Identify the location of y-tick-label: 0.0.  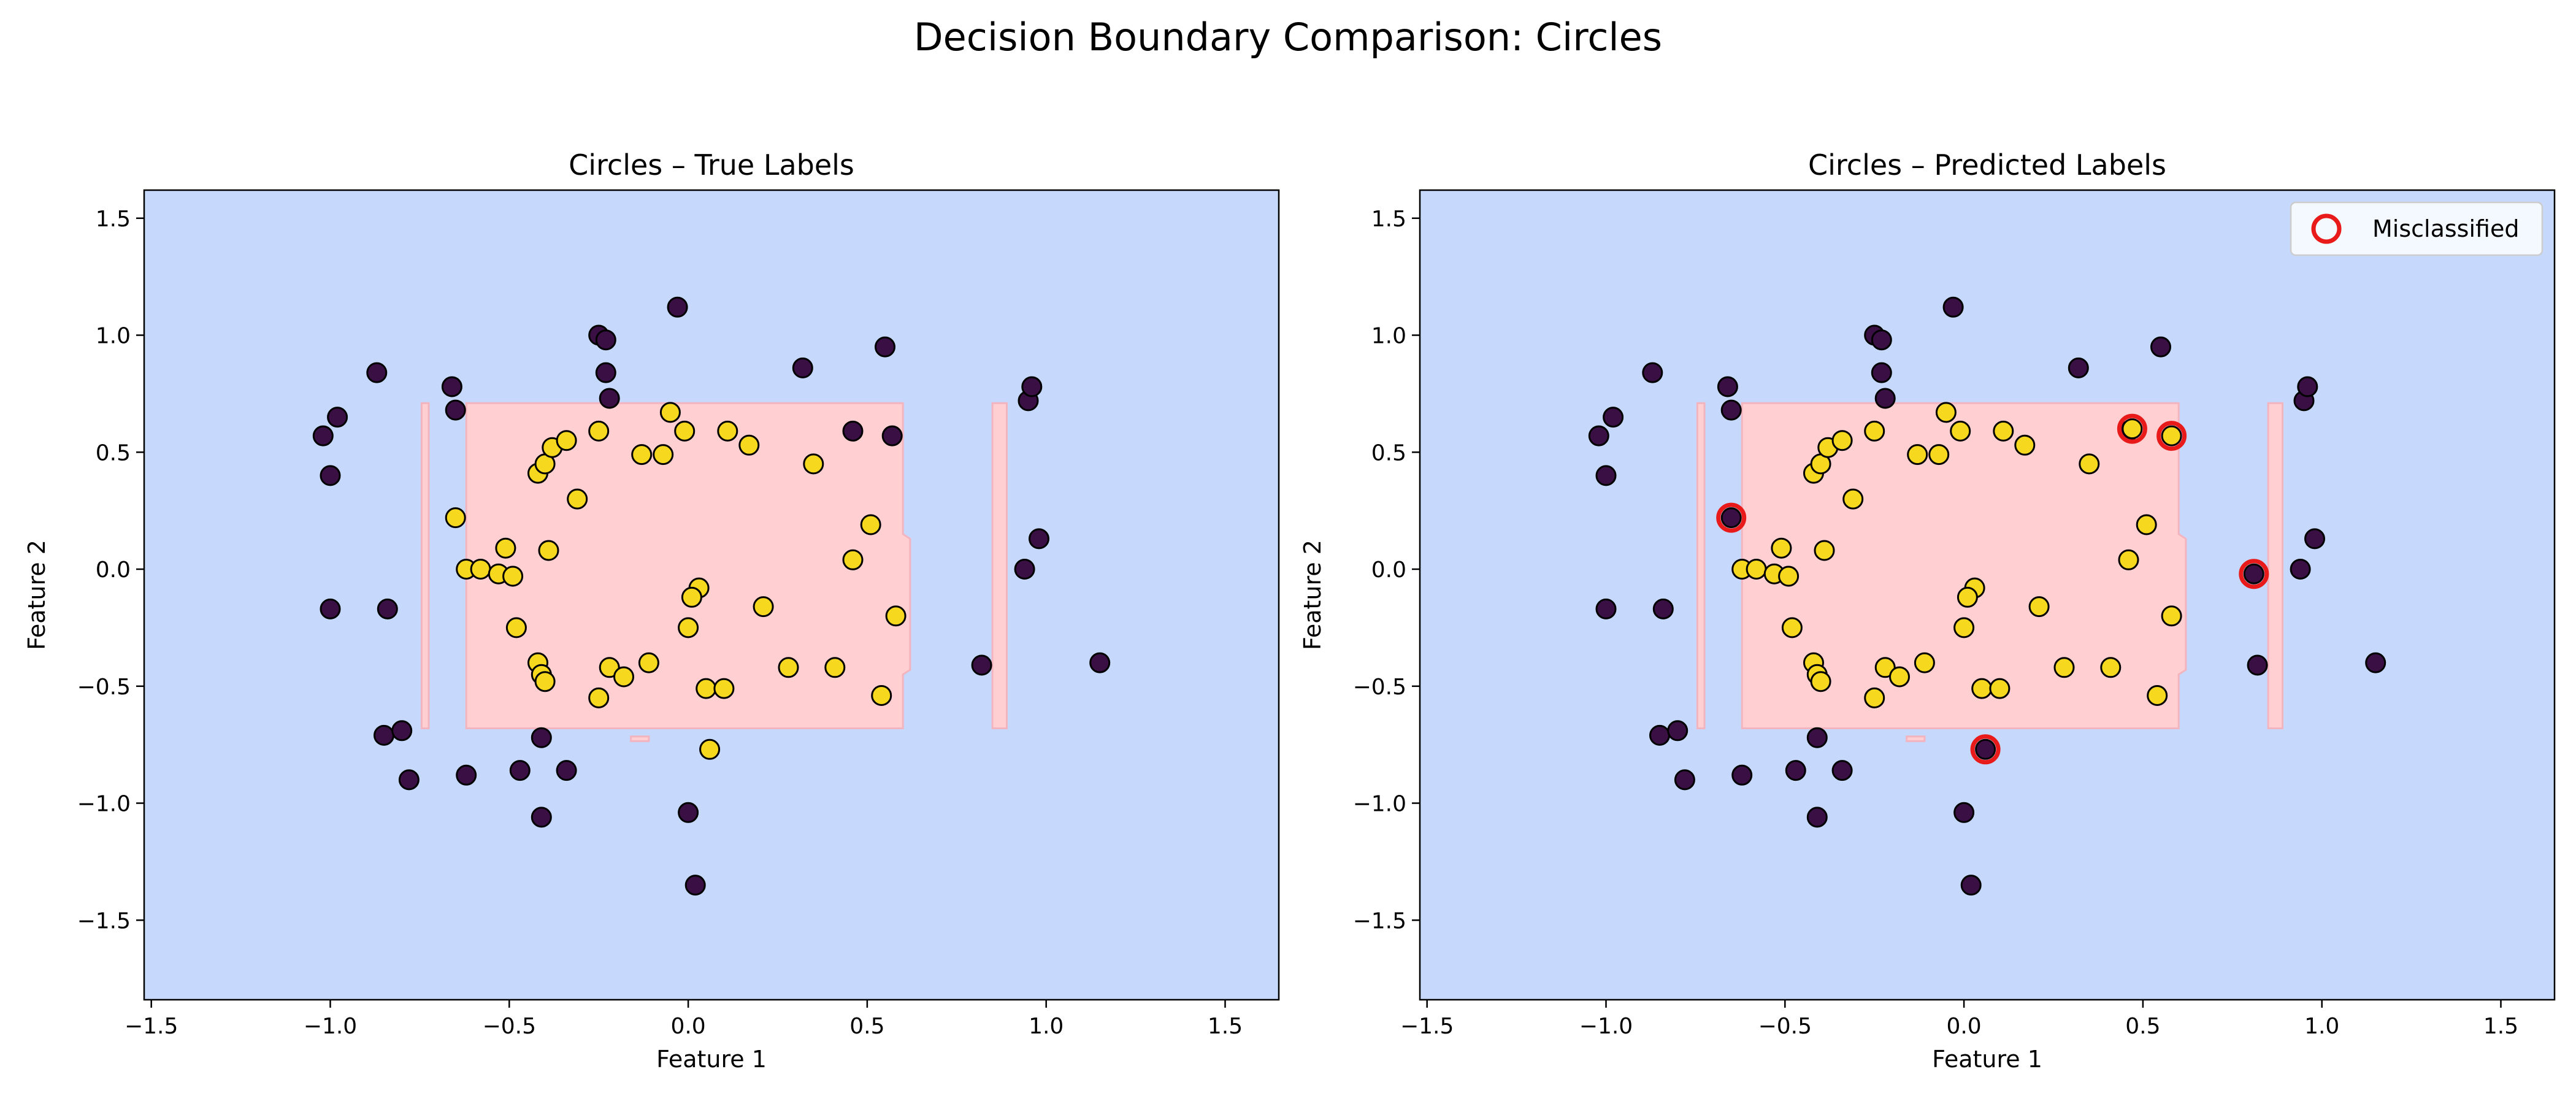
(113, 570).